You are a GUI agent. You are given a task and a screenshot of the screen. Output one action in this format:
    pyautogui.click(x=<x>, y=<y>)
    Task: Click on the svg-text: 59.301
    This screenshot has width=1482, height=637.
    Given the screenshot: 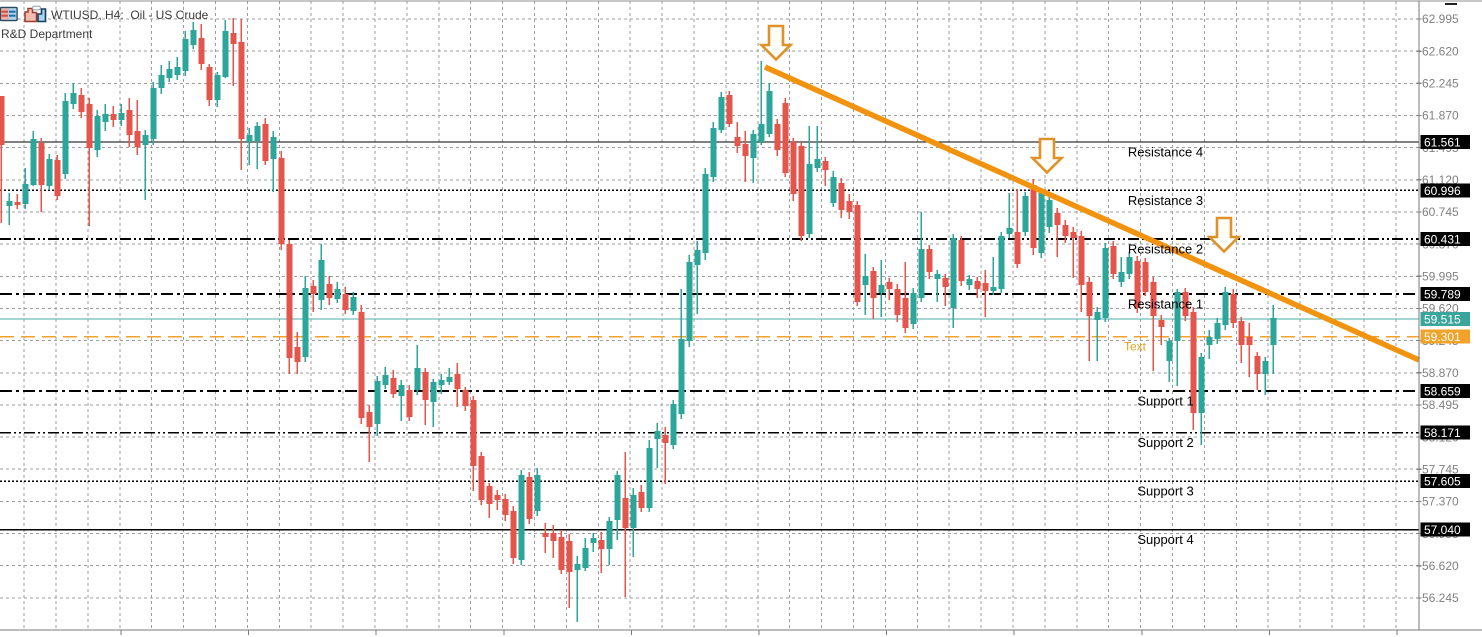 What is the action you would take?
    pyautogui.click(x=1442, y=337)
    